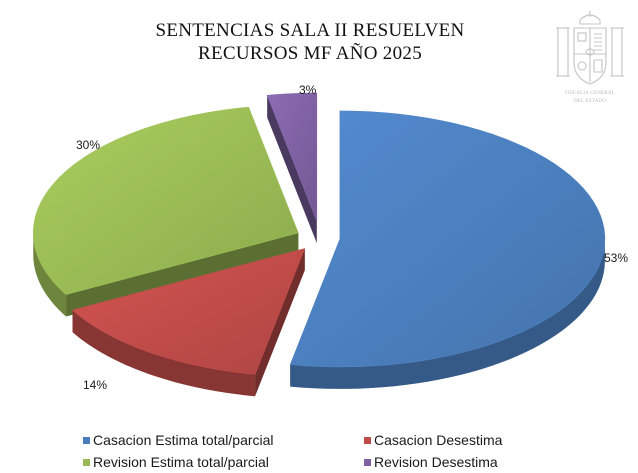 The height and width of the screenshot is (473, 638). I want to click on coat-of-arms-watermark: FISCALIA GENERAL DEL ESTADO, so click(590, 57).